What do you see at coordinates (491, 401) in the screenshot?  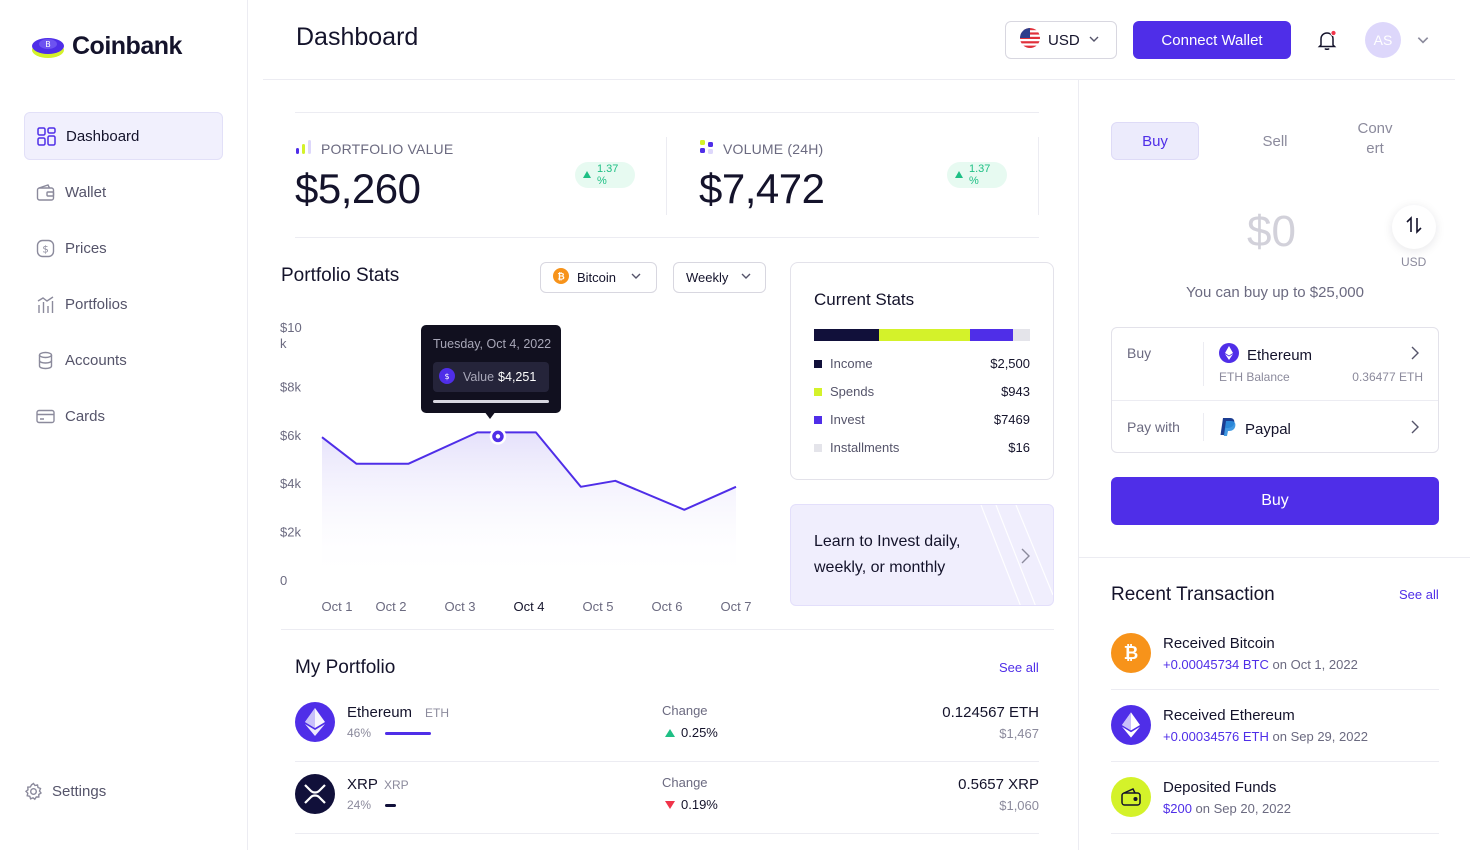 I see `tooltip-bar` at bounding box center [491, 401].